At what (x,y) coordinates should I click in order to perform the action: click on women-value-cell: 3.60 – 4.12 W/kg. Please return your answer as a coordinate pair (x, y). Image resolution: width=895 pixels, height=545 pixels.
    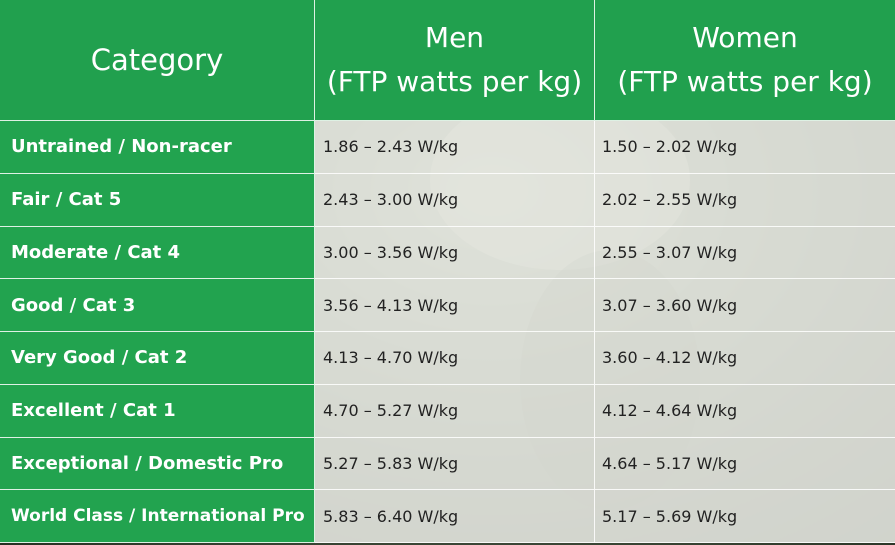
    Looking at the image, I should click on (745, 358).